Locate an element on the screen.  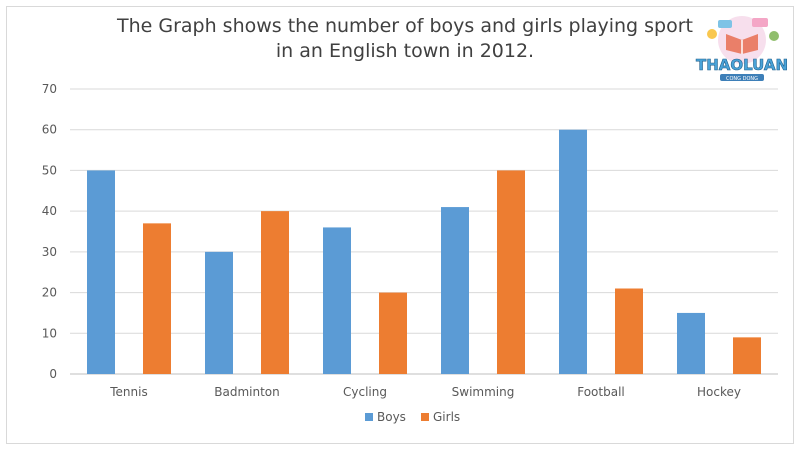
logo-text: THAOLUAN is located at coordinates (742, 65).